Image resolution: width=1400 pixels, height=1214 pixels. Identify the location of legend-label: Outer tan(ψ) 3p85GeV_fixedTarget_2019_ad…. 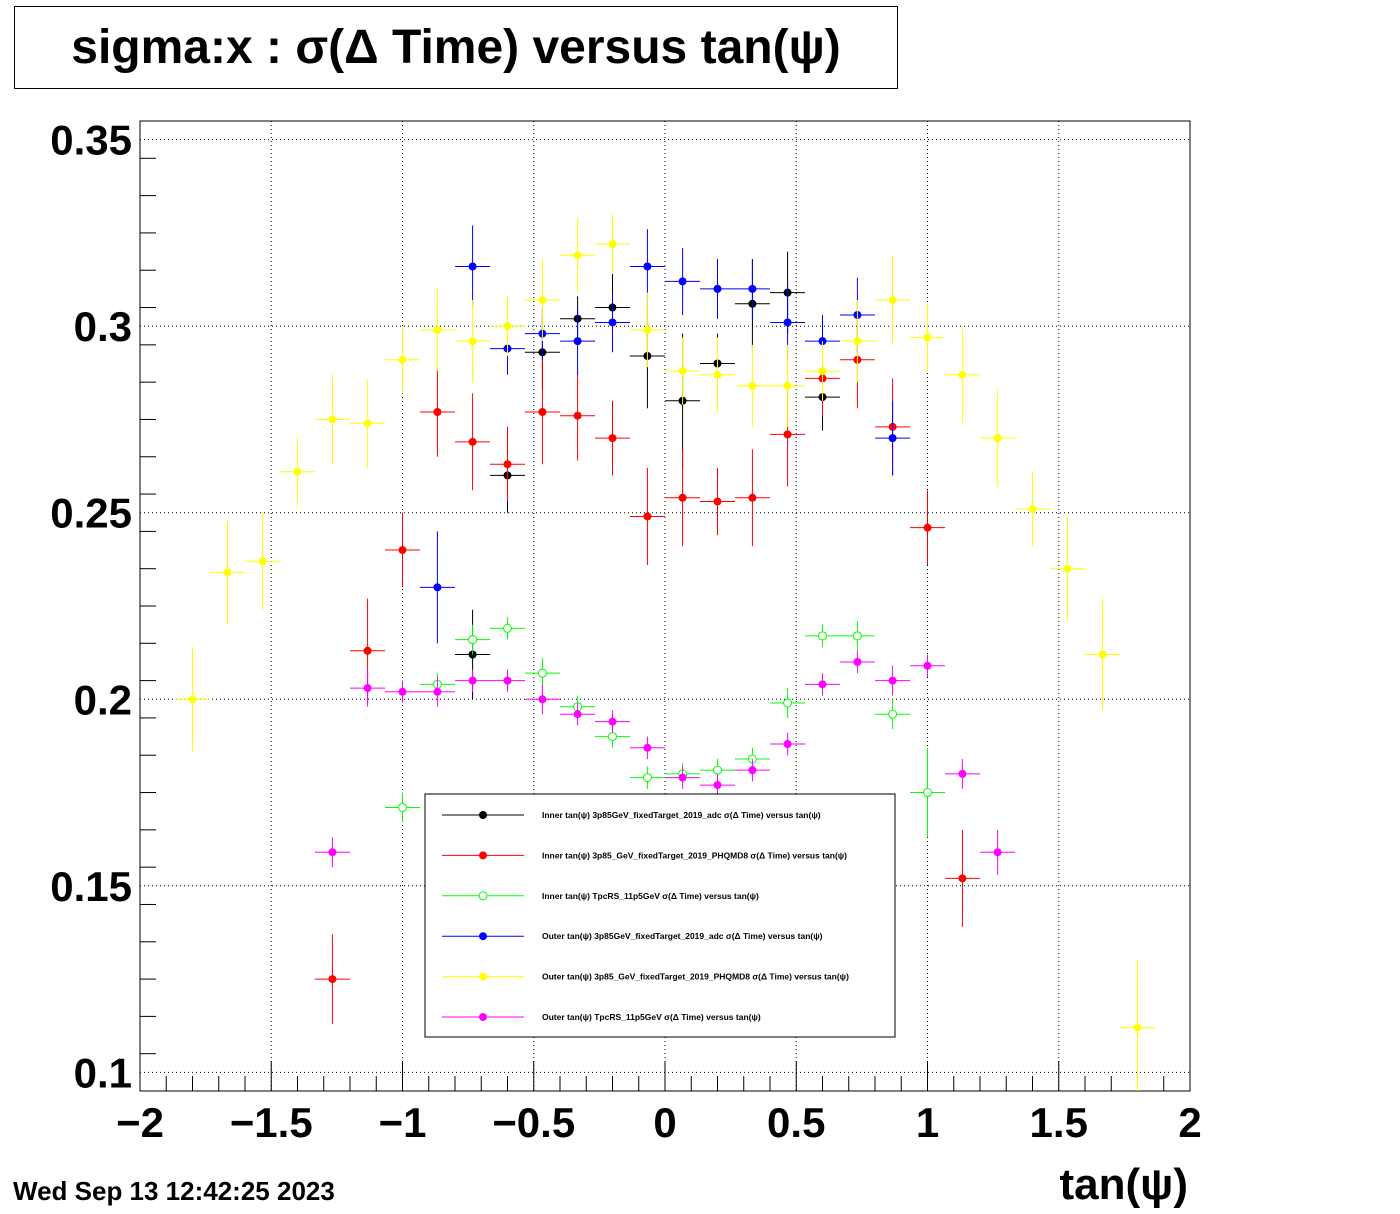
(682, 936).